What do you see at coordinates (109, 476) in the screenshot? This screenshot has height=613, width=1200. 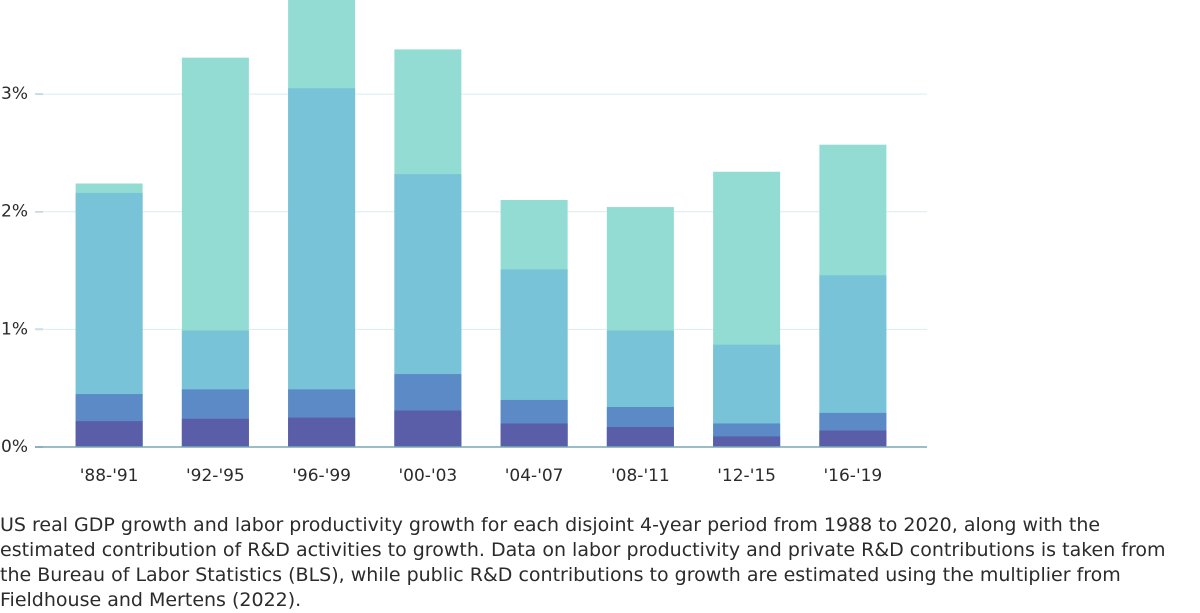 I see `x-tick-label: '88-'91` at bounding box center [109, 476].